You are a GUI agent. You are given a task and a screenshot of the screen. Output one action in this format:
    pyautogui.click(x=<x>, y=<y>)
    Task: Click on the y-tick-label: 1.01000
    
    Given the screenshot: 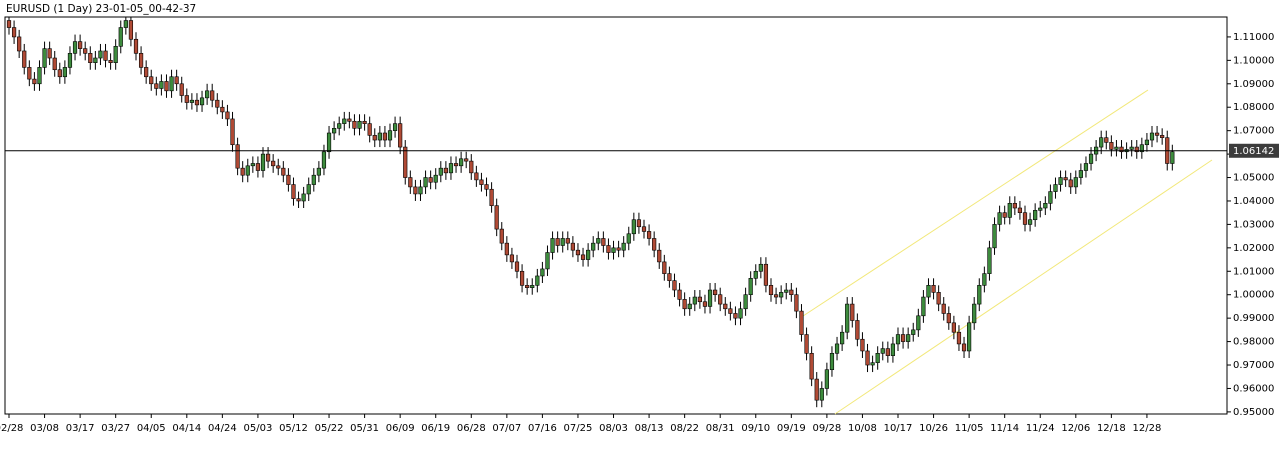 What is the action you would take?
    pyautogui.click(x=1253, y=271)
    